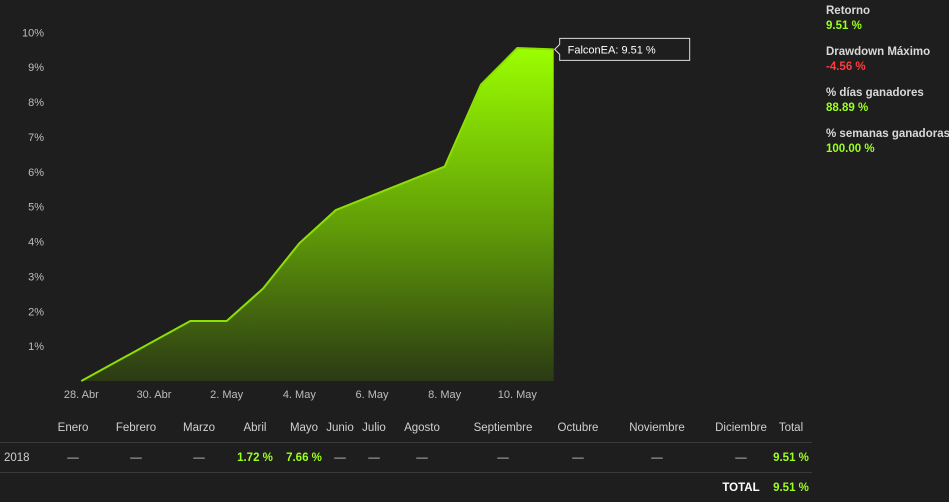  Describe the element at coordinates (36, 138) in the screenshot. I see `y-tick-label: 7%` at that location.